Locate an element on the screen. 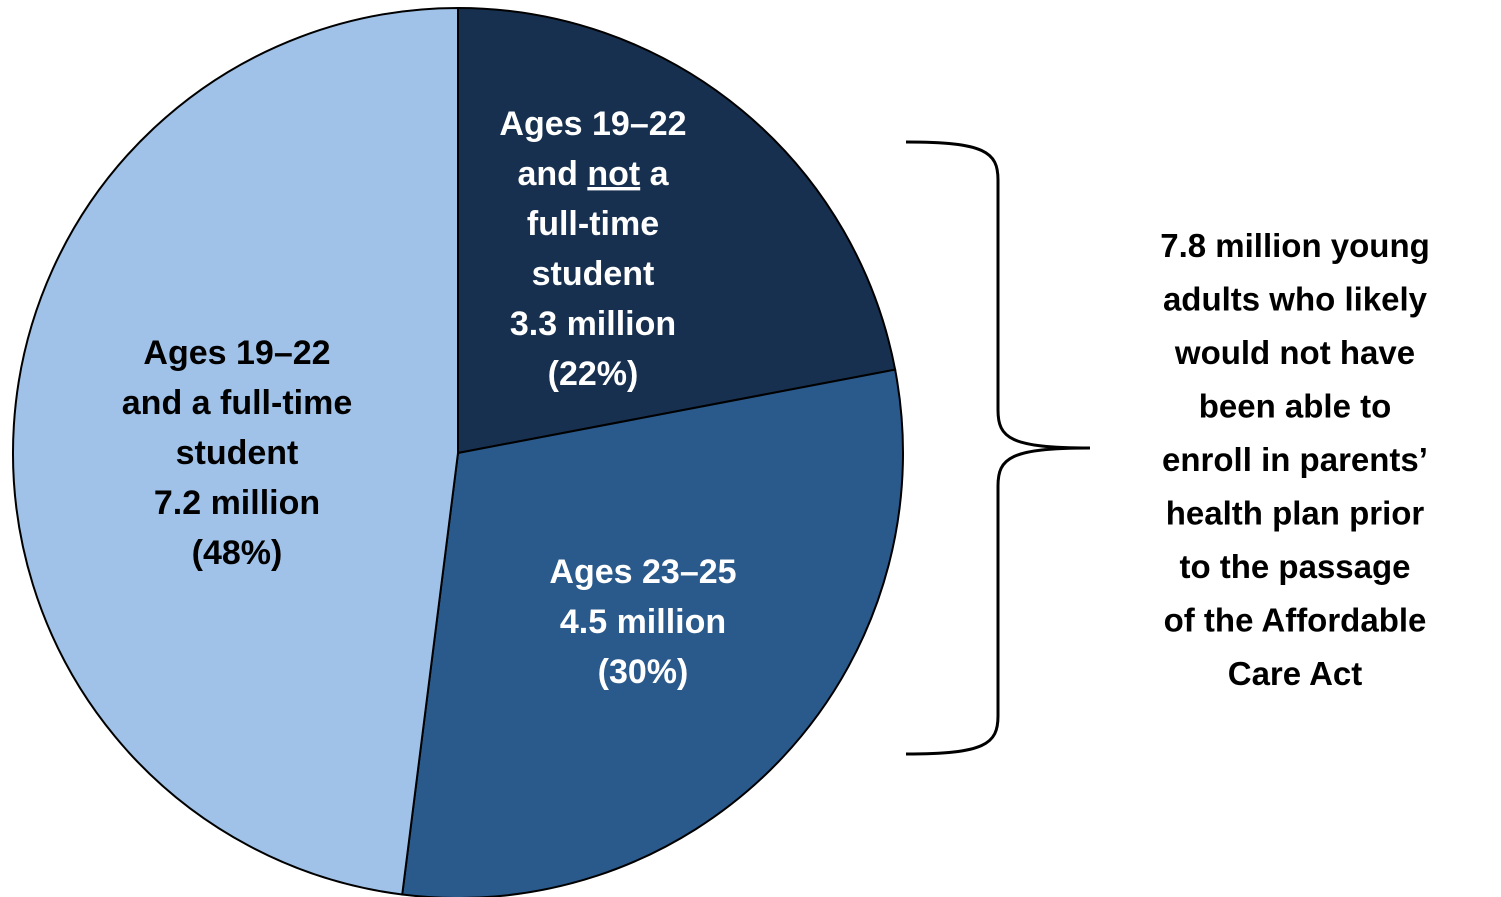 Image resolution: width=1501 pixels, height=897 pixels. curly-brace is located at coordinates (998, 448).